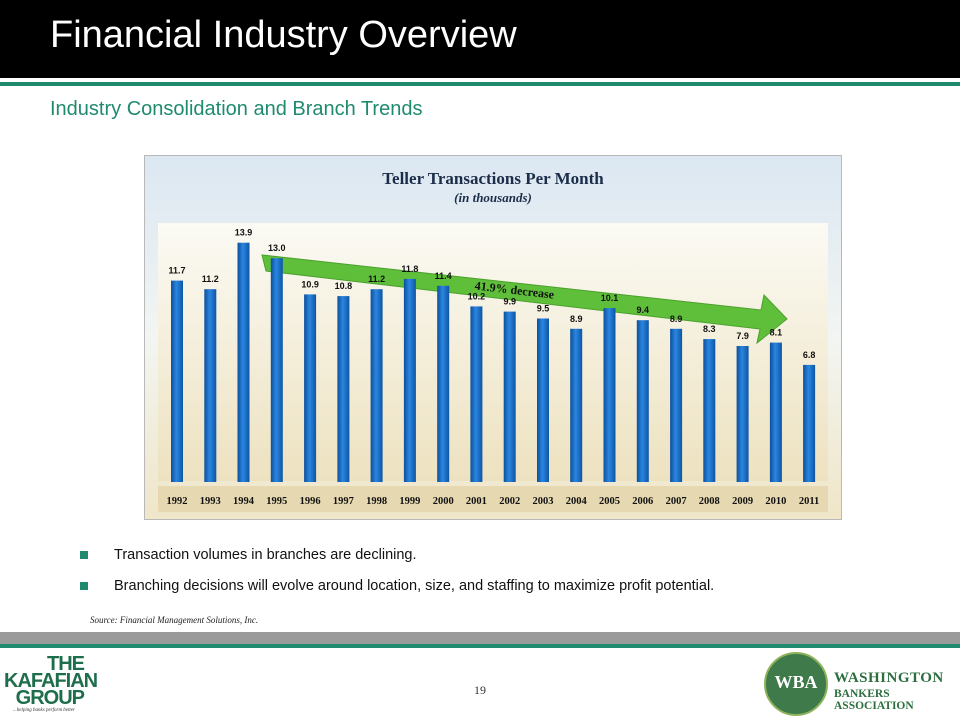  I want to click on title-bar: Financial Industry Overview, so click(480, 39).